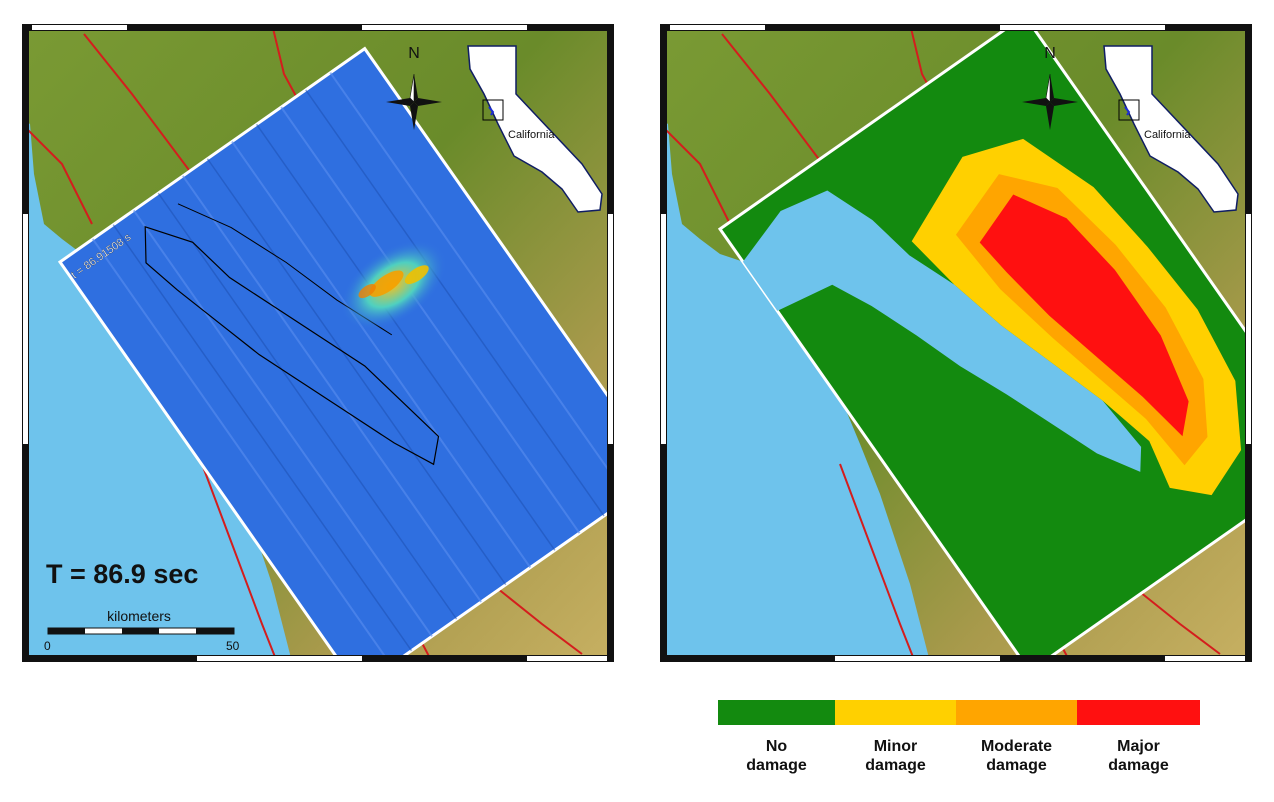 The width and height of the screenshot is (1274, 802). I want to click on legend-swatch-major-damage, so click(1138, 712).